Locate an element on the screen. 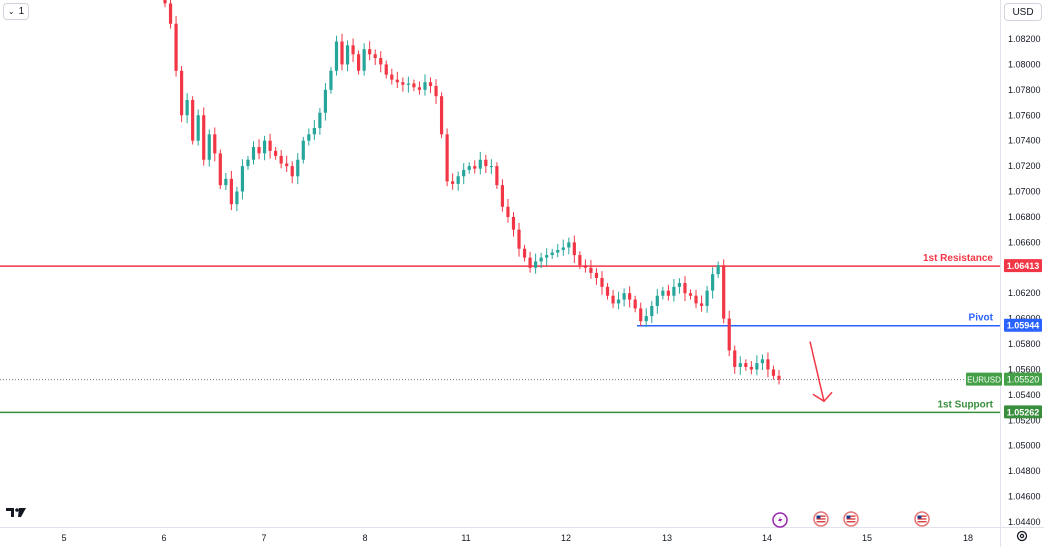 This screenshot has width=1044, height=547. level-price-tag is located at coordinates (1023, 325).